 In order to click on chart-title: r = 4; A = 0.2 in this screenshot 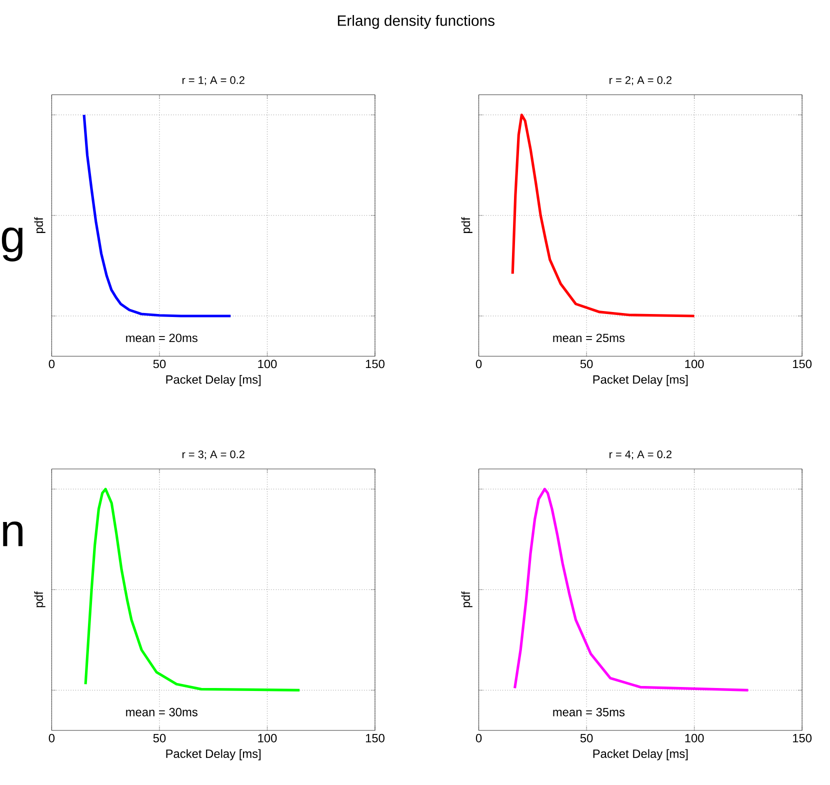, I will do `click(641, 455)`.